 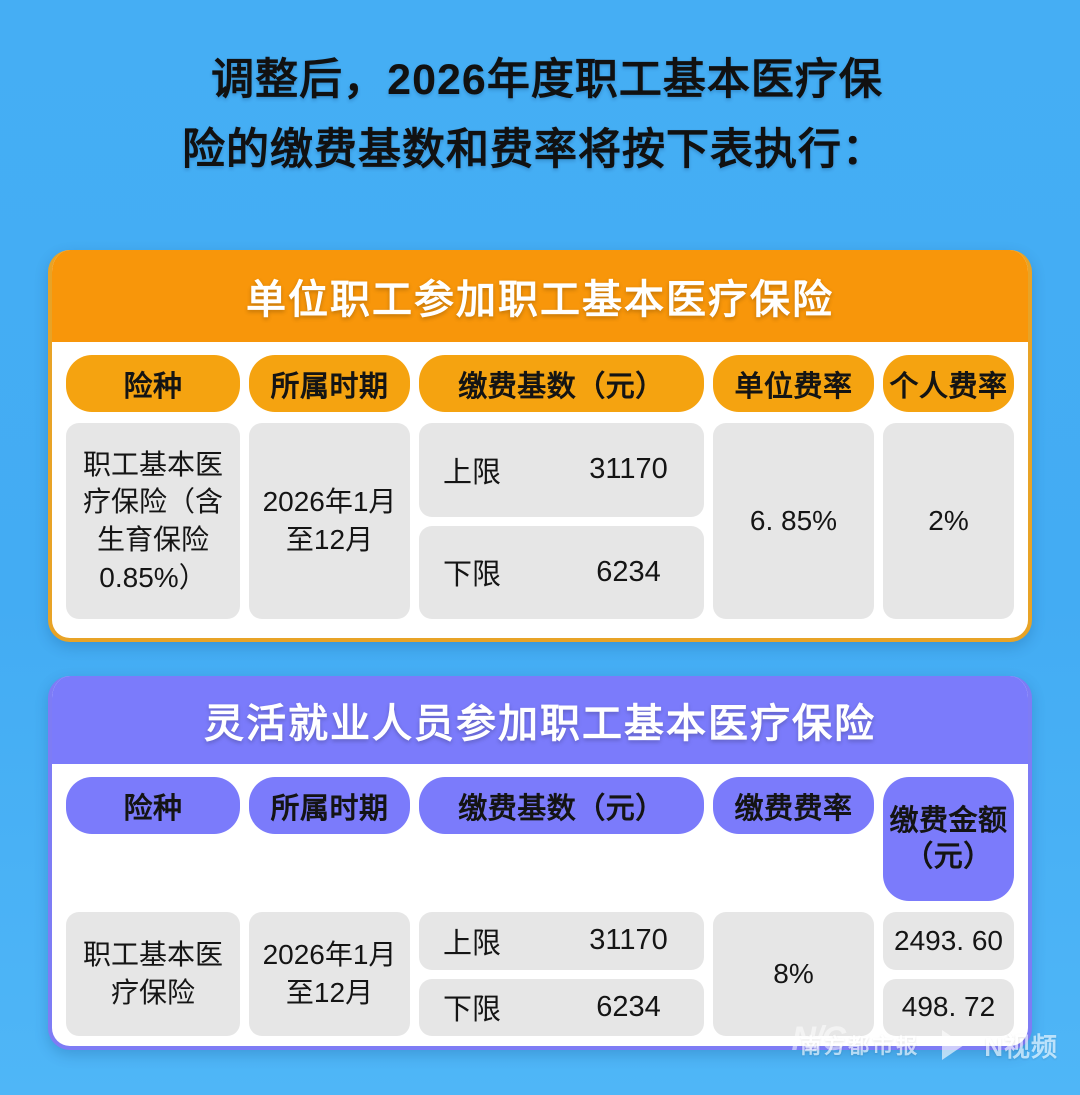 I want to click on cell-insurance-type: 职工基本医疗保险, so click(x=153, y=974).